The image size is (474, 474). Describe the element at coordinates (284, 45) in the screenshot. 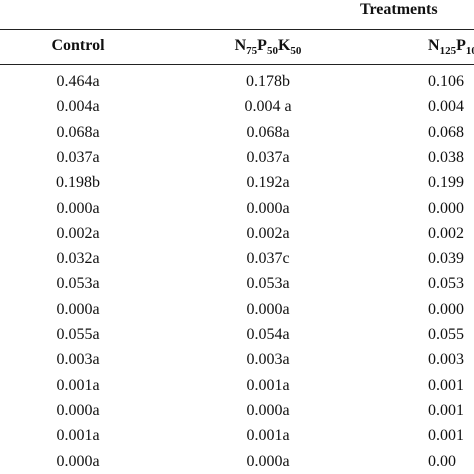

I see `header-text: K` at that location.